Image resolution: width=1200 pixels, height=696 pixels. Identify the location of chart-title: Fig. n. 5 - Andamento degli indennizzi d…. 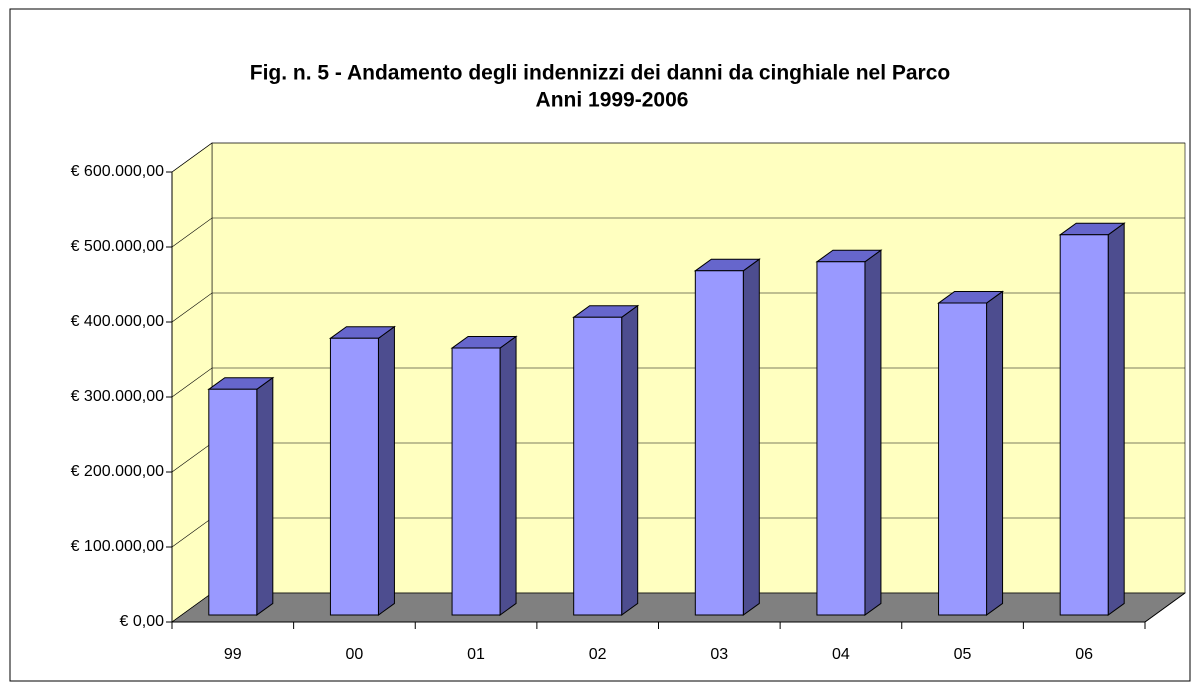
(600, 73).